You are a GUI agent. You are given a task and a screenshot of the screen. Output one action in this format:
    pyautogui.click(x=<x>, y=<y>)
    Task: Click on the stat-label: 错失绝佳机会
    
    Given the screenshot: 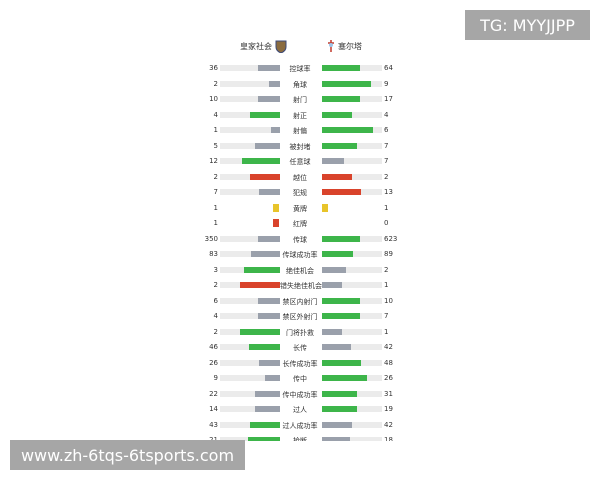 What is the action you would take?
    pyautogui.click(x=301, y=286)
    